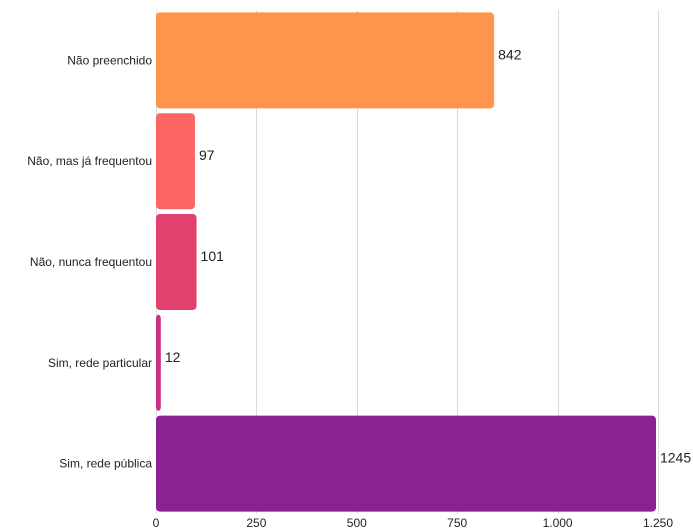 This screenshot has height=529, width=693. What do you see at coordinates (89, 161) in the screenshot?
I see `category-label: Não, mas já frequentou` at bounding box center [89, 161].